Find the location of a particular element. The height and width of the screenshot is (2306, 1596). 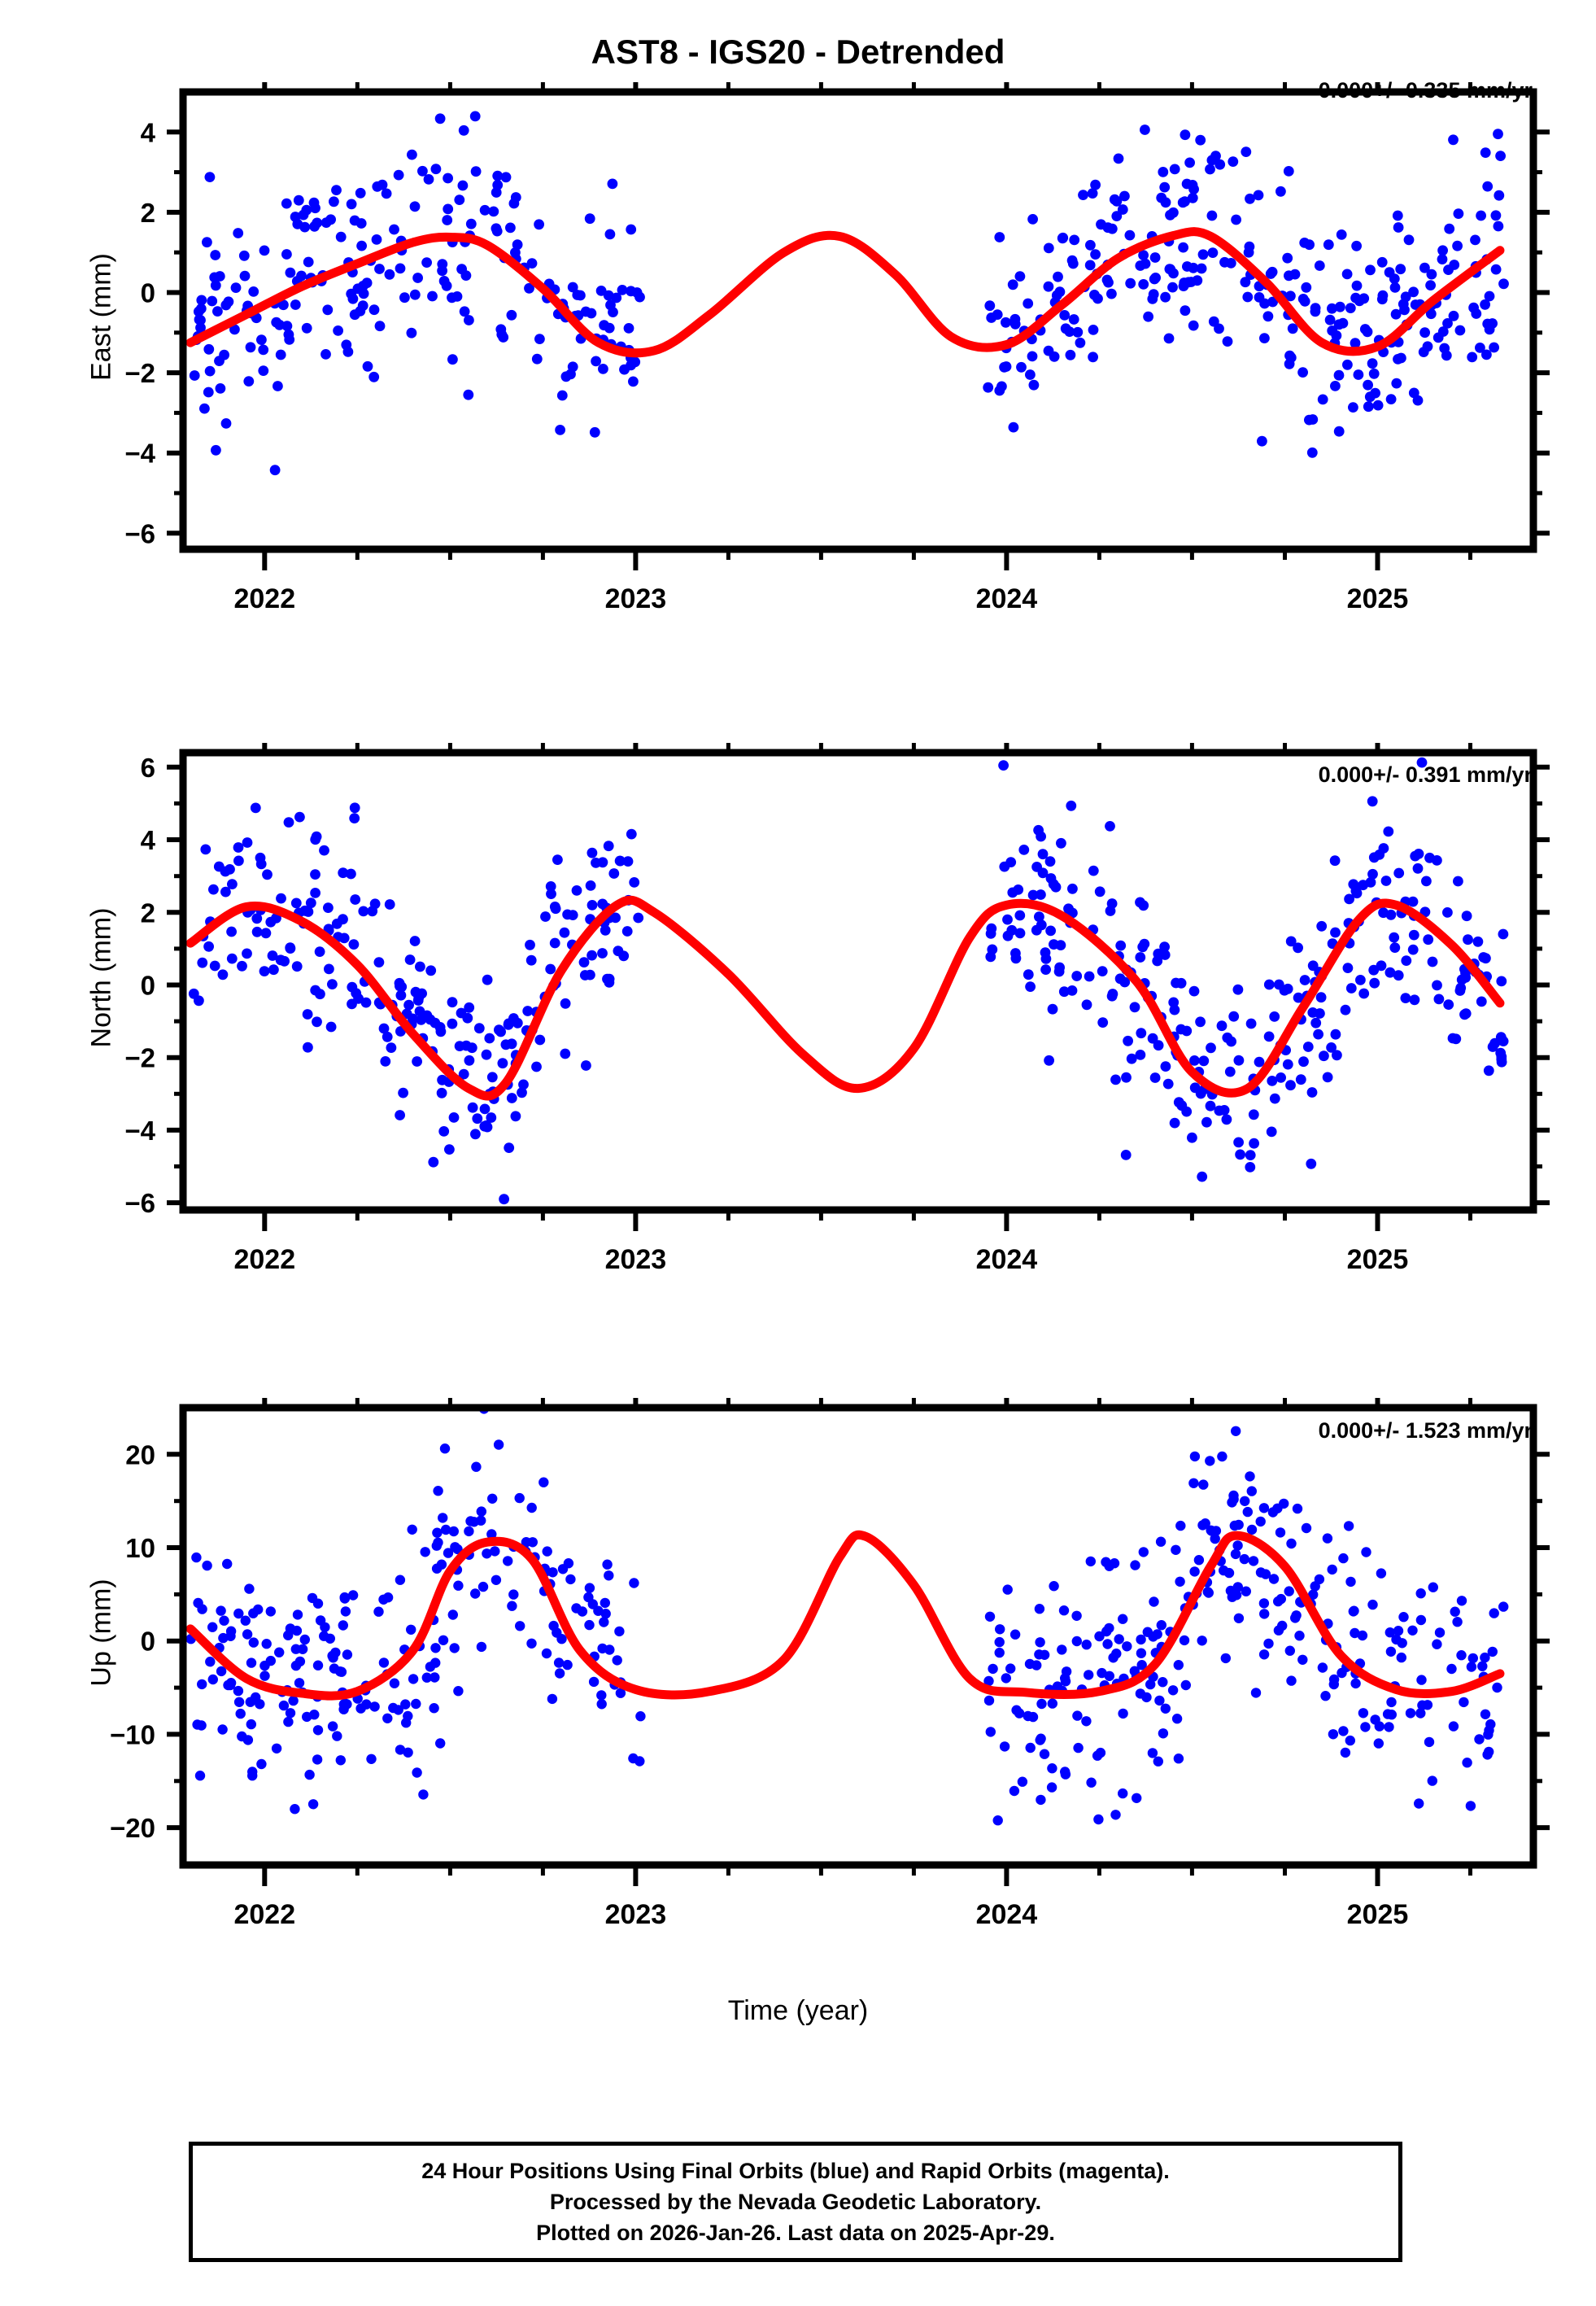

scatter-points-east is located at coordinates (849, 293).